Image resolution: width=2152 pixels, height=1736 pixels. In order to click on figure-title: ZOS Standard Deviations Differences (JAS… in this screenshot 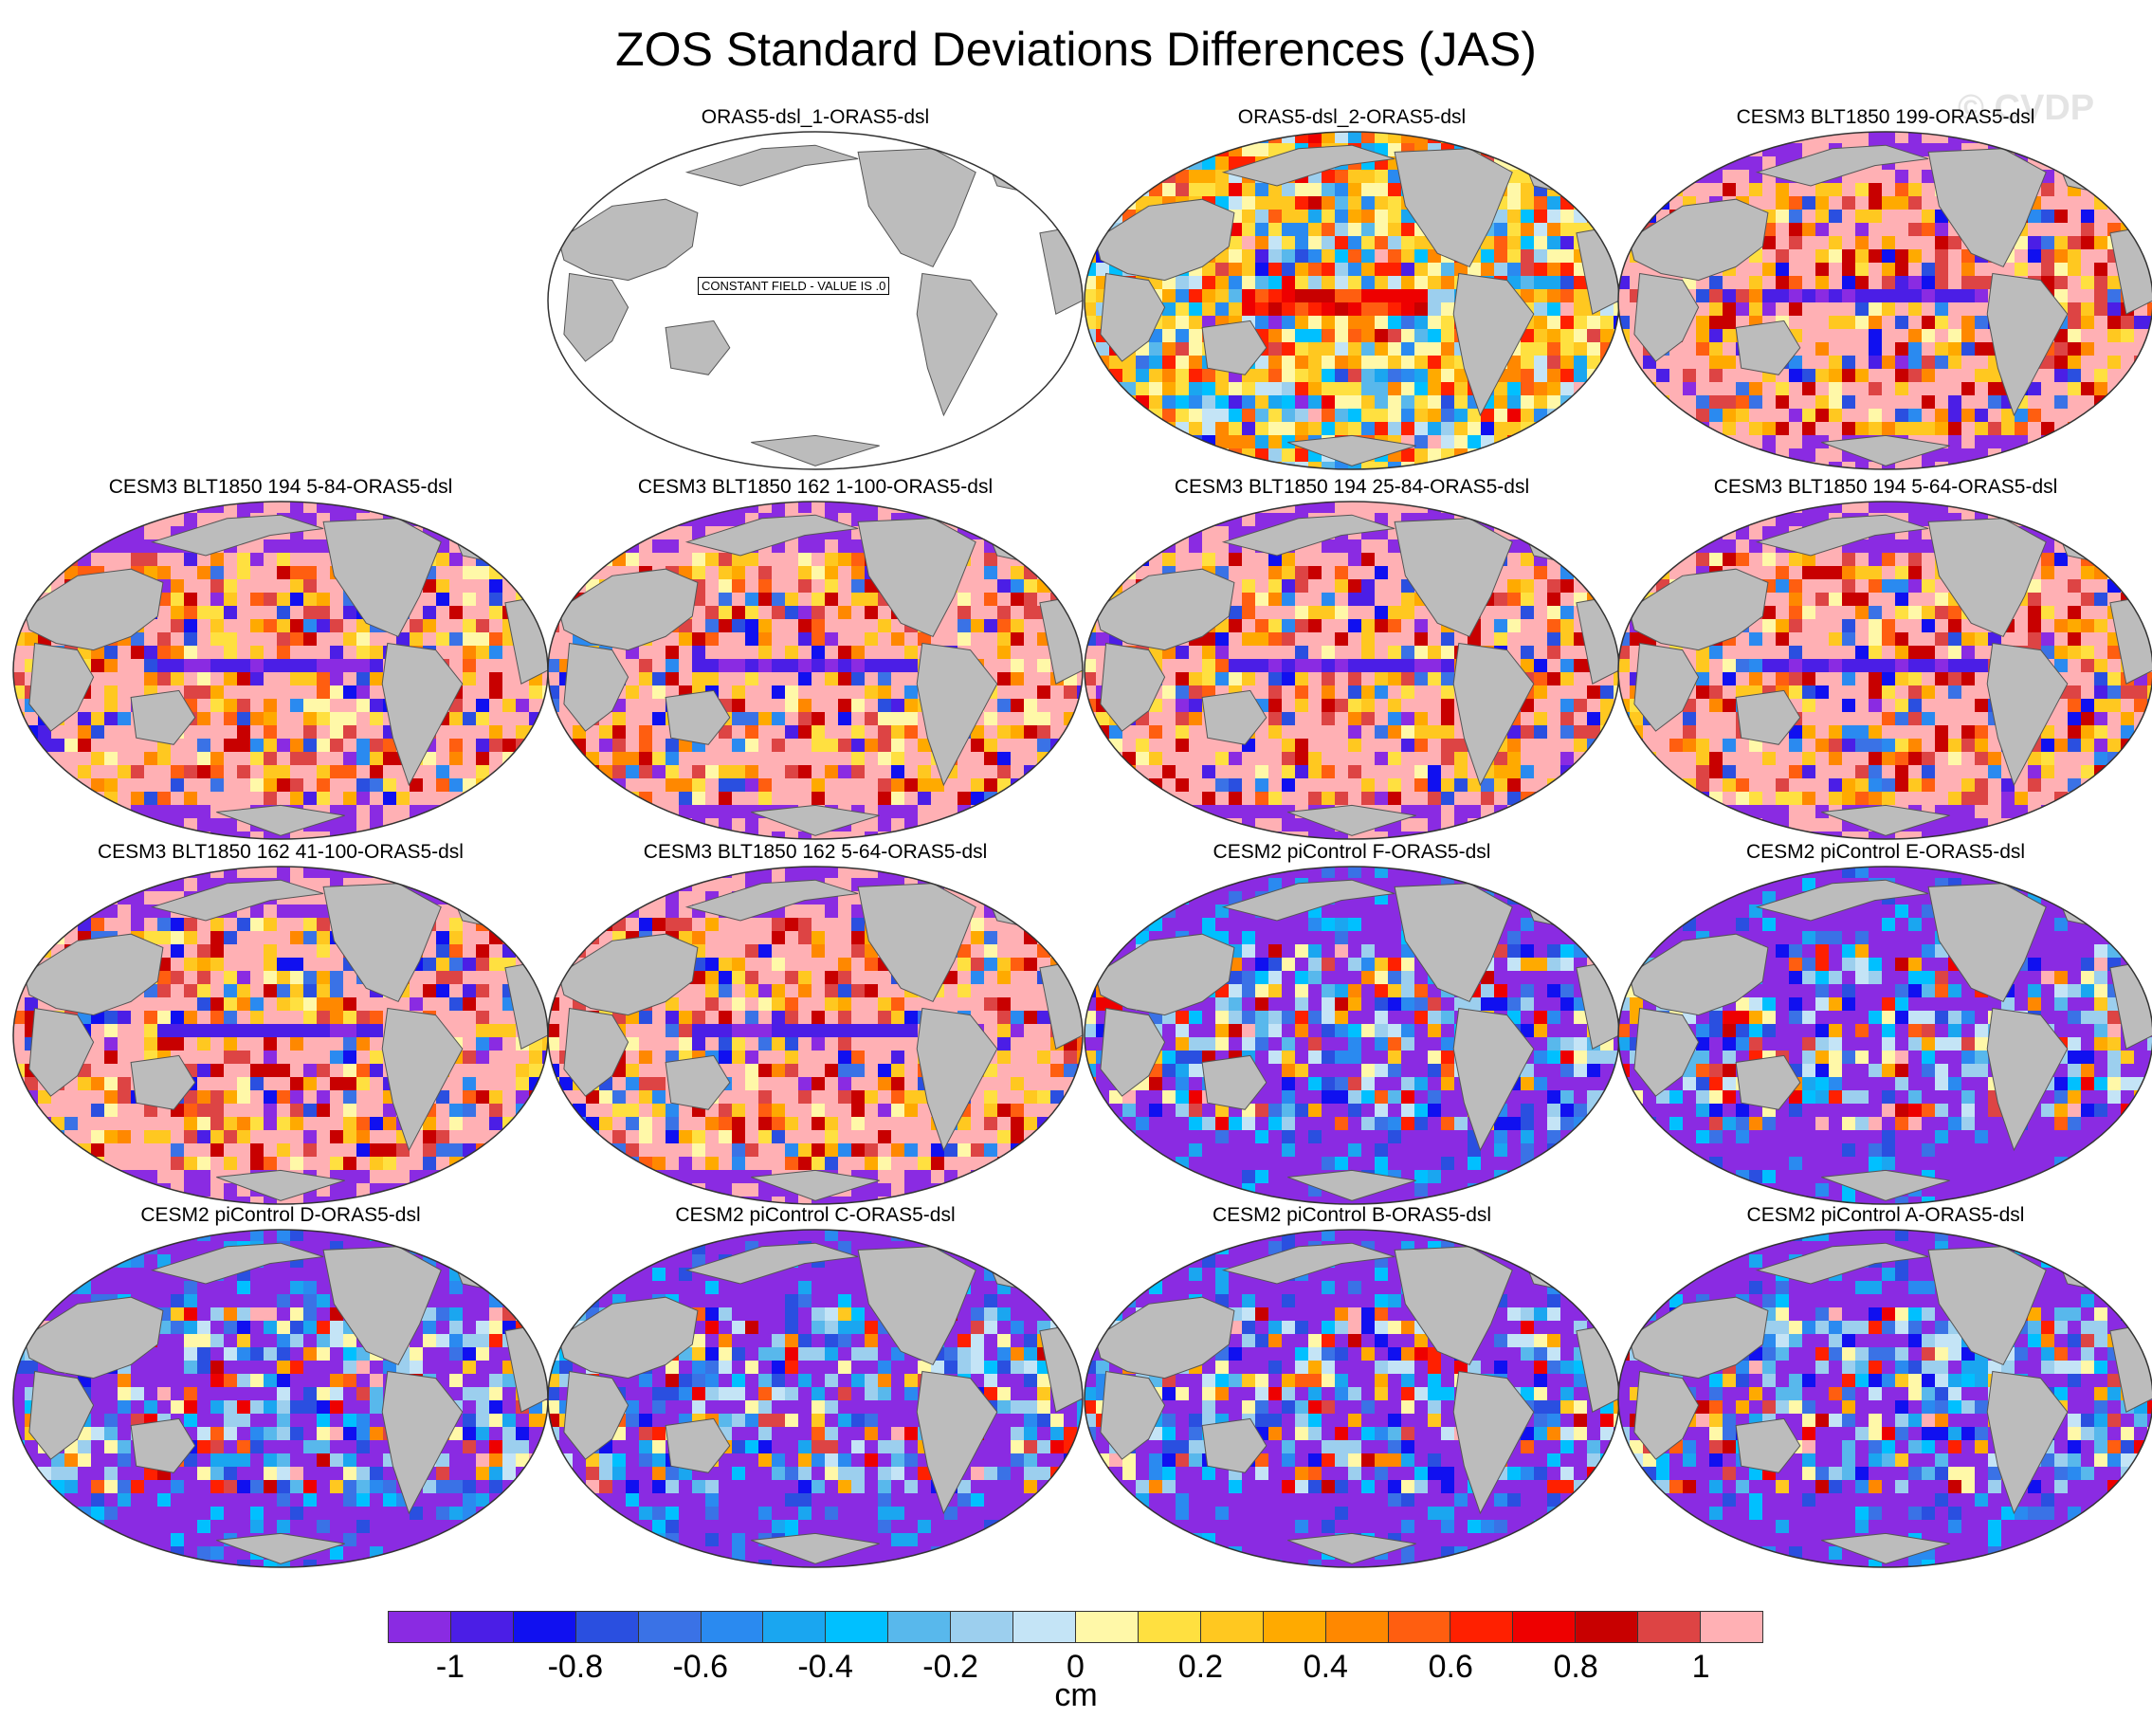, I will do `click(1076, 49)`.